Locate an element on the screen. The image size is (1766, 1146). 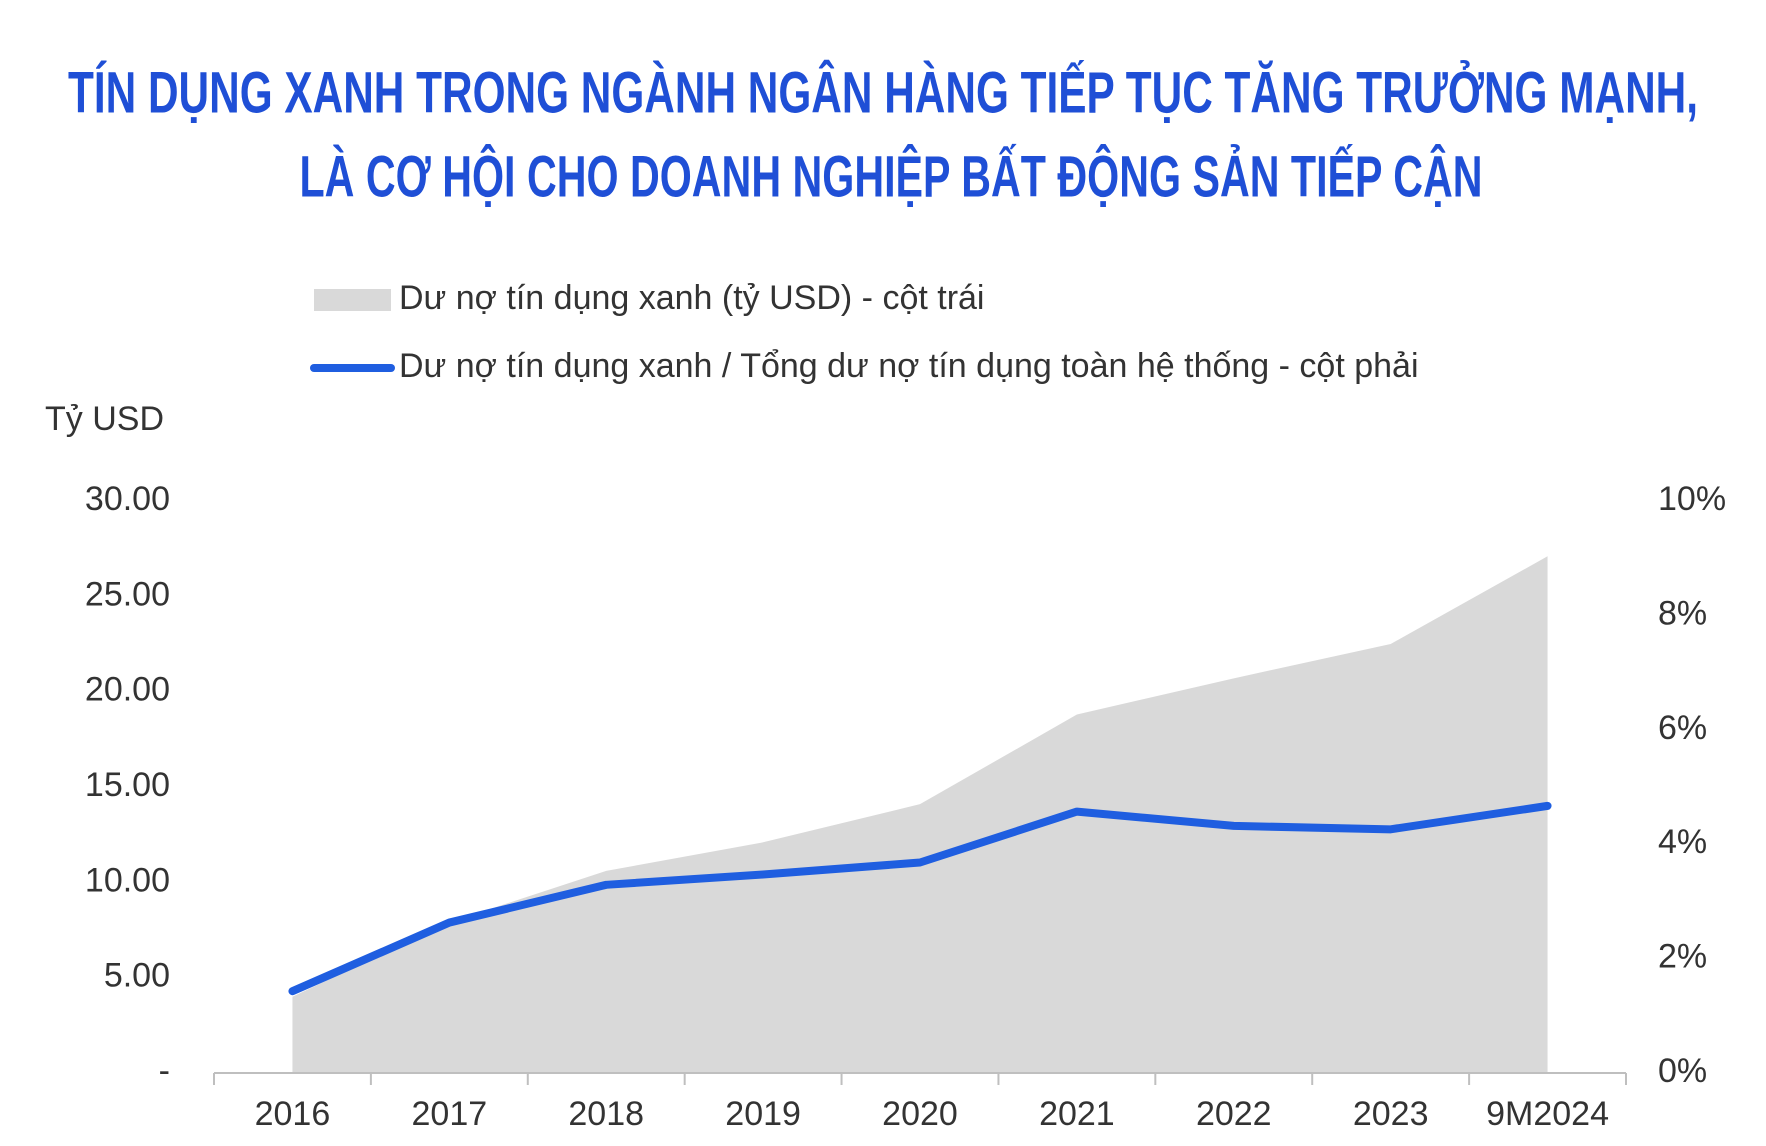
y-tick-label: 20.00 is located at coordinates (127, 690).